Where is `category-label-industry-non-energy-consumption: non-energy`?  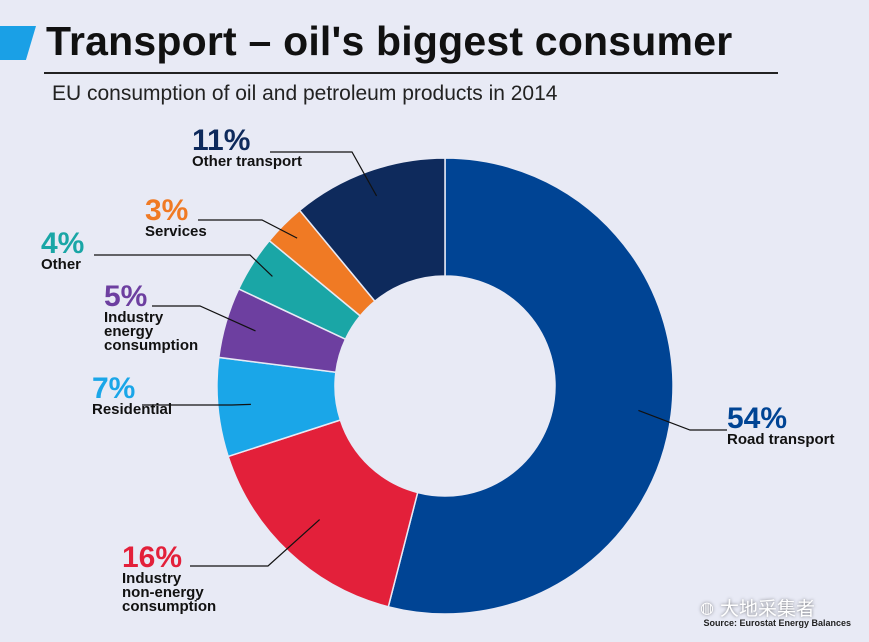 category-label-industry-non-energy-consumption: non-energy is located at coordinates (163, 592).